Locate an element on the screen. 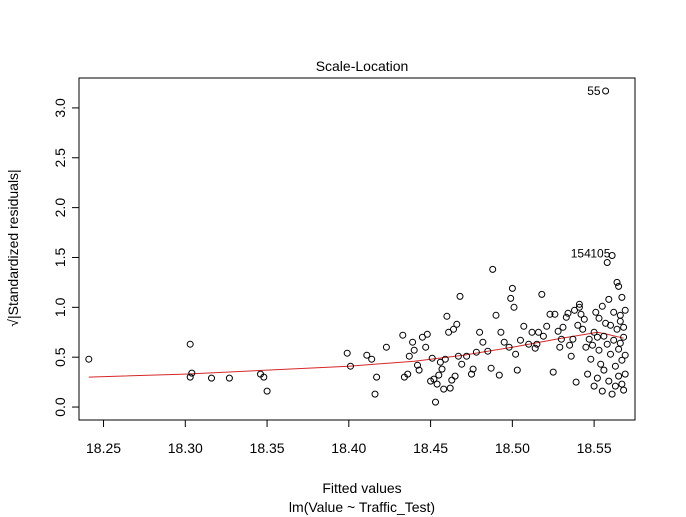 The width and height of the screenshot is (686, 517). x-axis-label: Fitted values is located at coordinates (361, 488).